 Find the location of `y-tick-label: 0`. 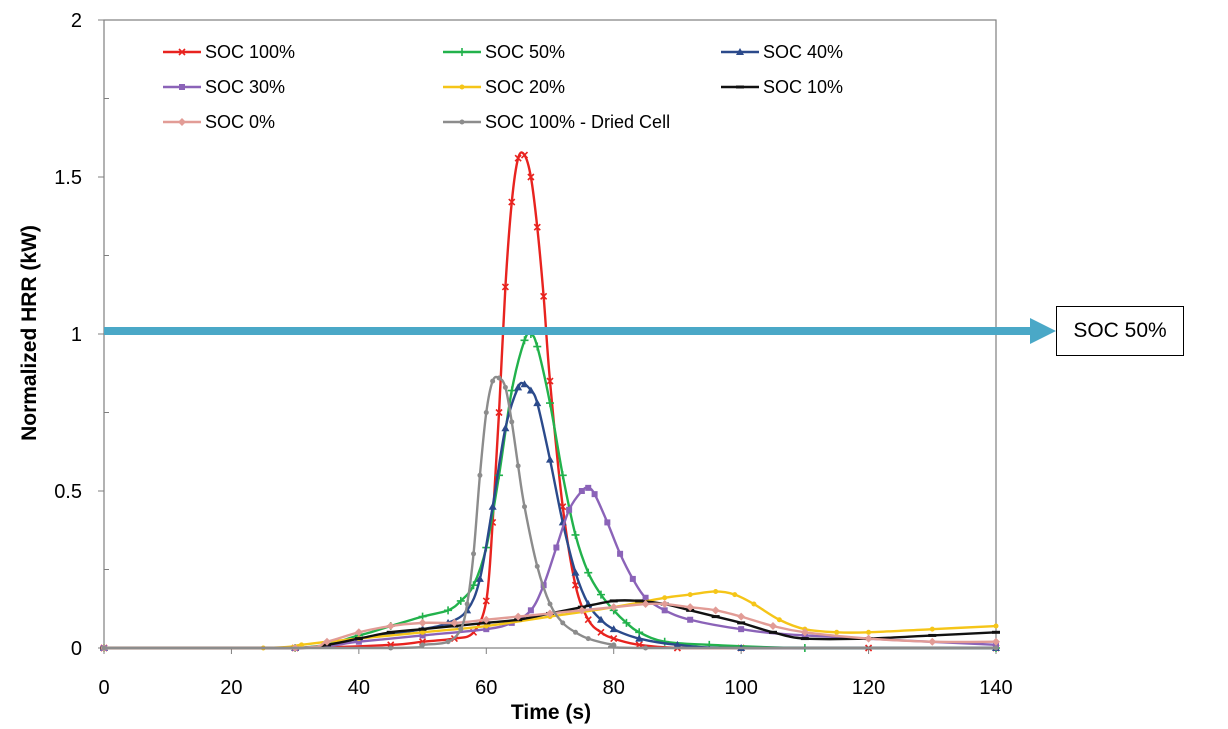

y-tick-label: 0 is located at coordinates (76, 649).